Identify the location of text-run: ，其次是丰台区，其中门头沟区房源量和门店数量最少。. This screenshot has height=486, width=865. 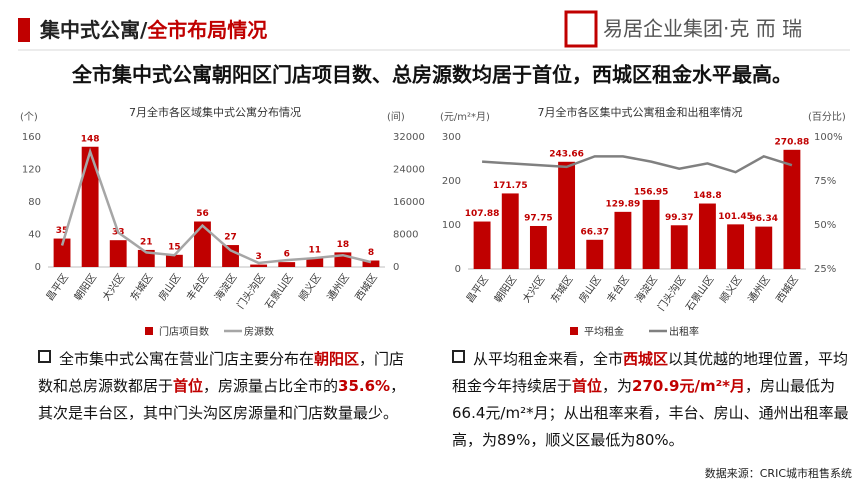
(222, 399).